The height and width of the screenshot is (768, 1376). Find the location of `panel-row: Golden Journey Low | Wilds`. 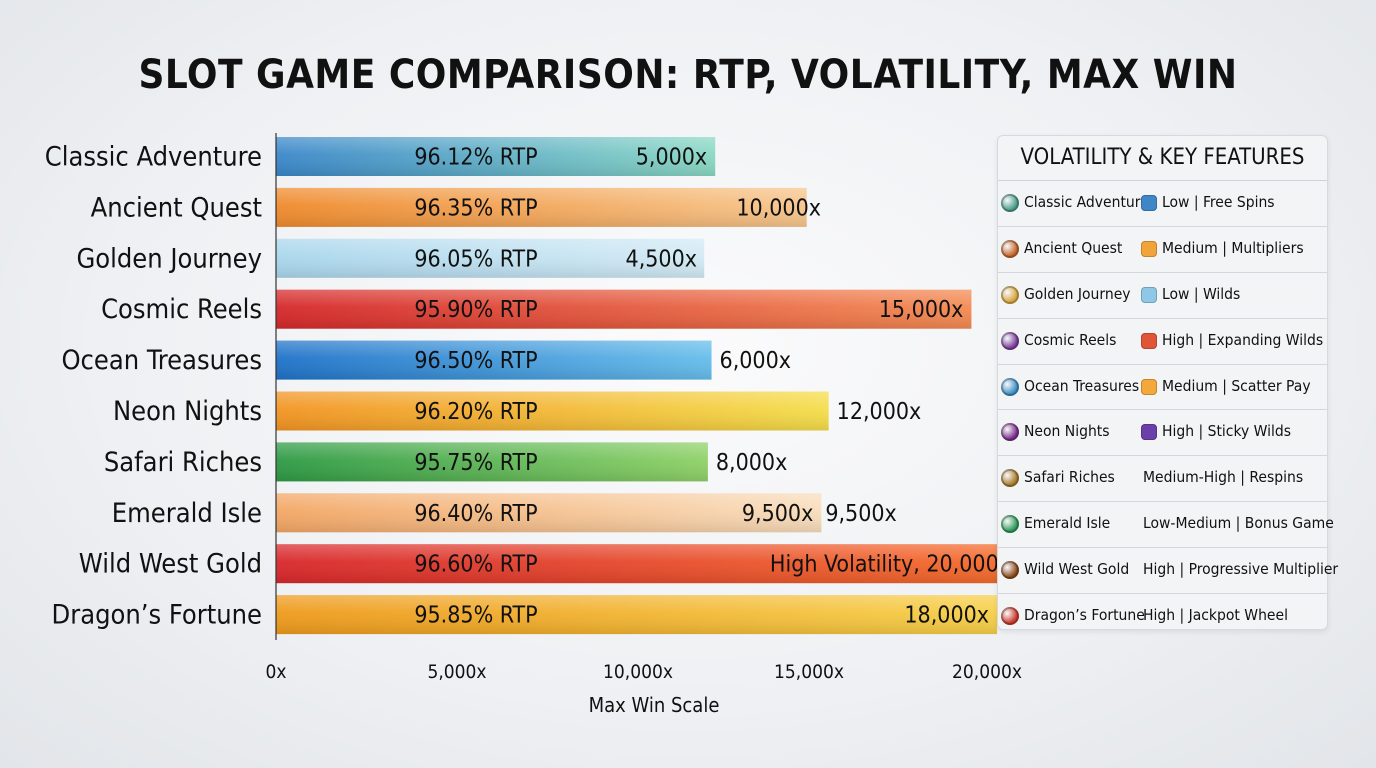

panel-row: Golden Journey Low | Wilds is located at coordinates (1162, 296).